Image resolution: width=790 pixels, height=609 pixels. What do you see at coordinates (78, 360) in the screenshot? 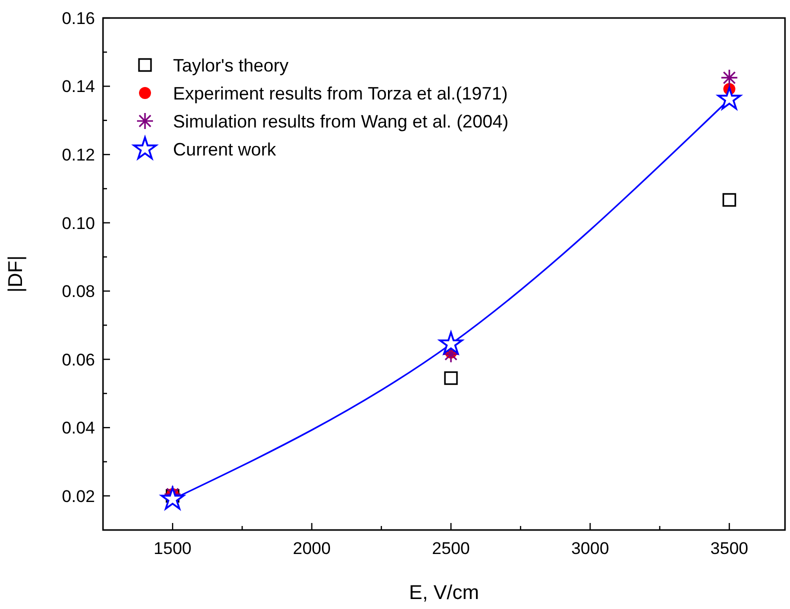
I see `y-tick-label: 0.06` at bounding box center [78, 360].